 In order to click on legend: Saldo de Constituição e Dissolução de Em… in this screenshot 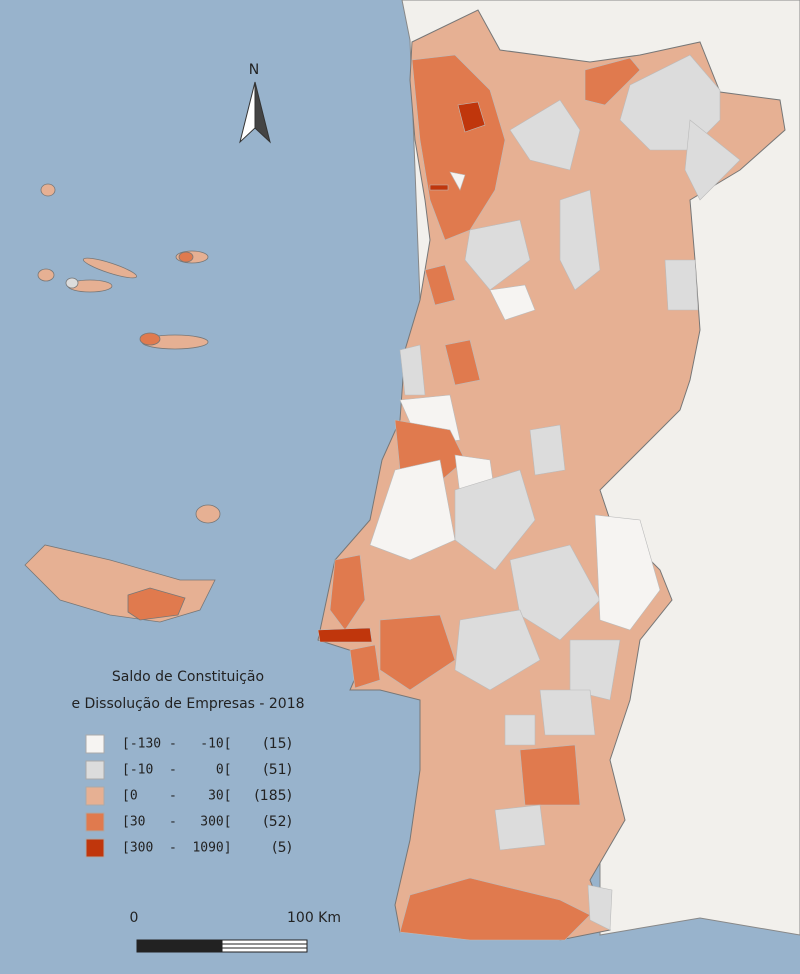, I will do `click(188, 763)`.